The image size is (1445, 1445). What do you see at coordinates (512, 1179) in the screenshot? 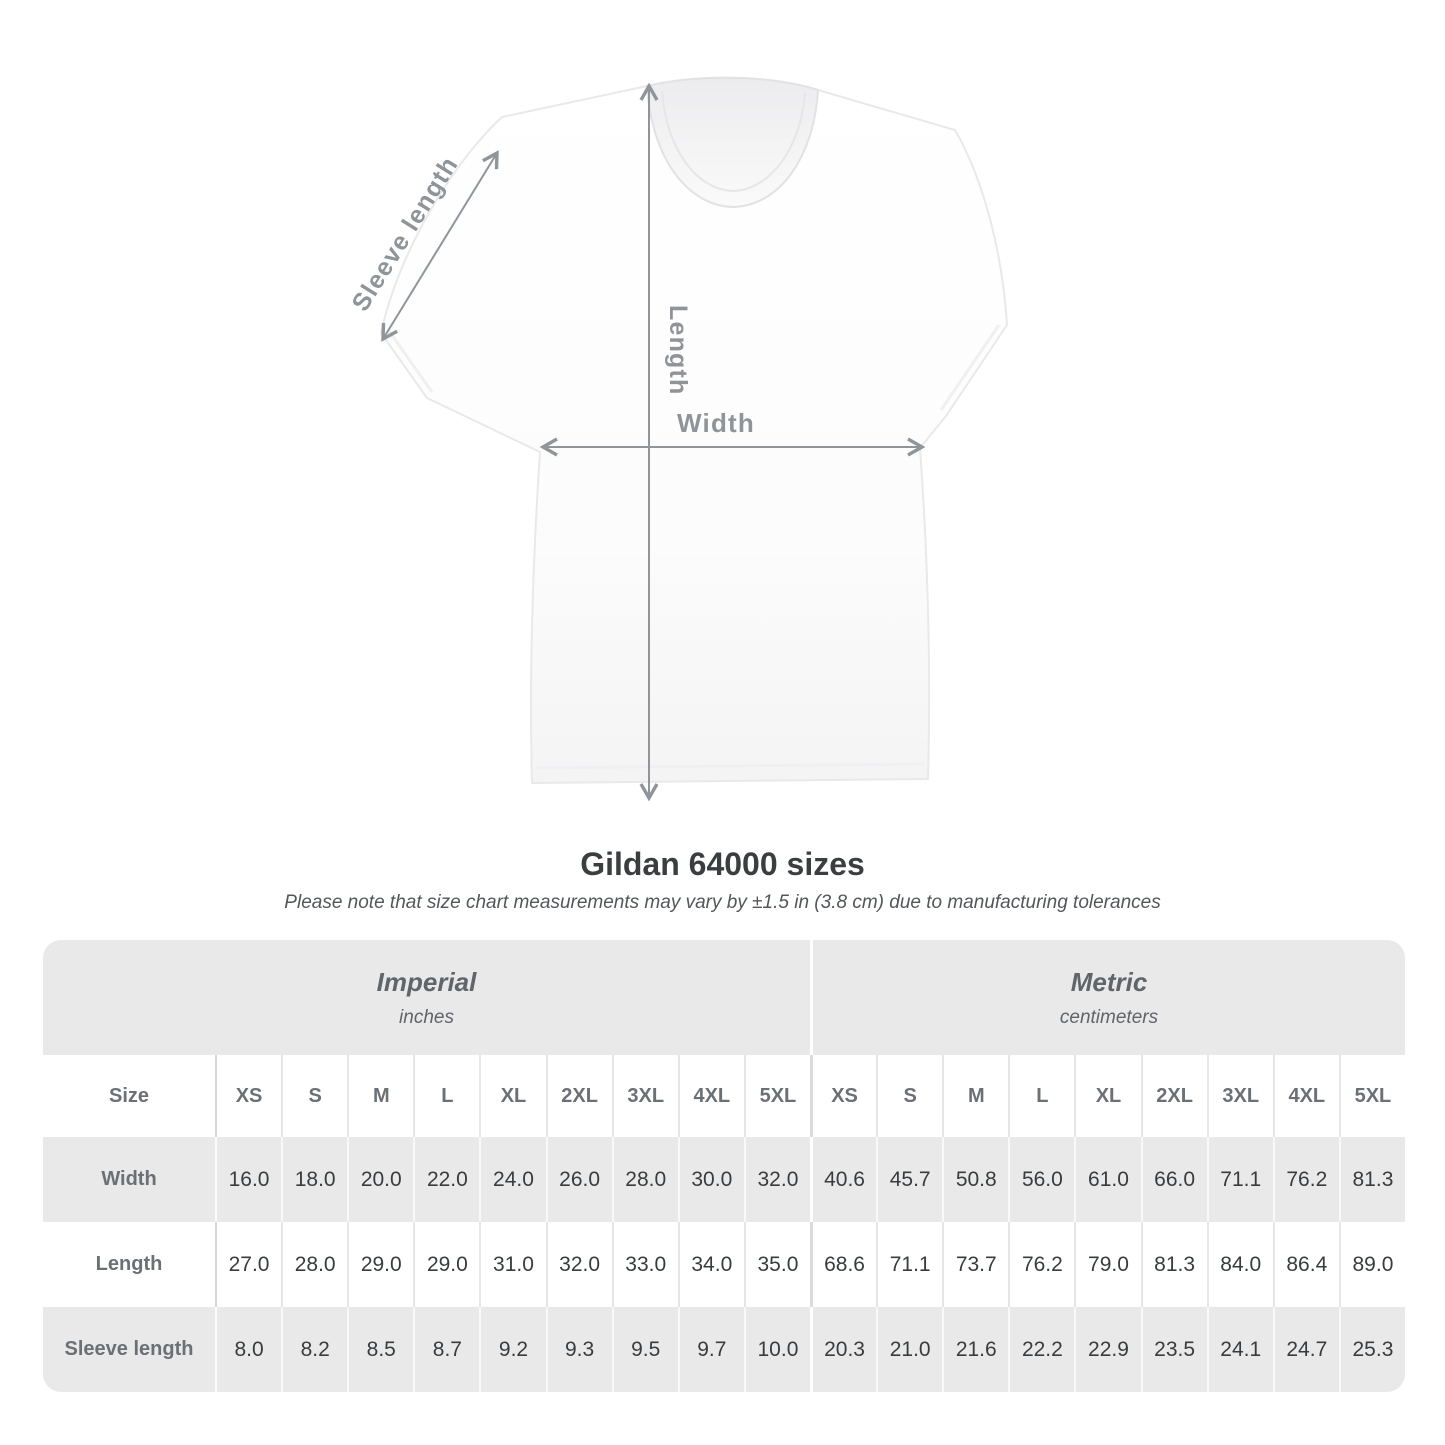
I see `value-imperial: 24.0` at bounding box center [512, 1179].